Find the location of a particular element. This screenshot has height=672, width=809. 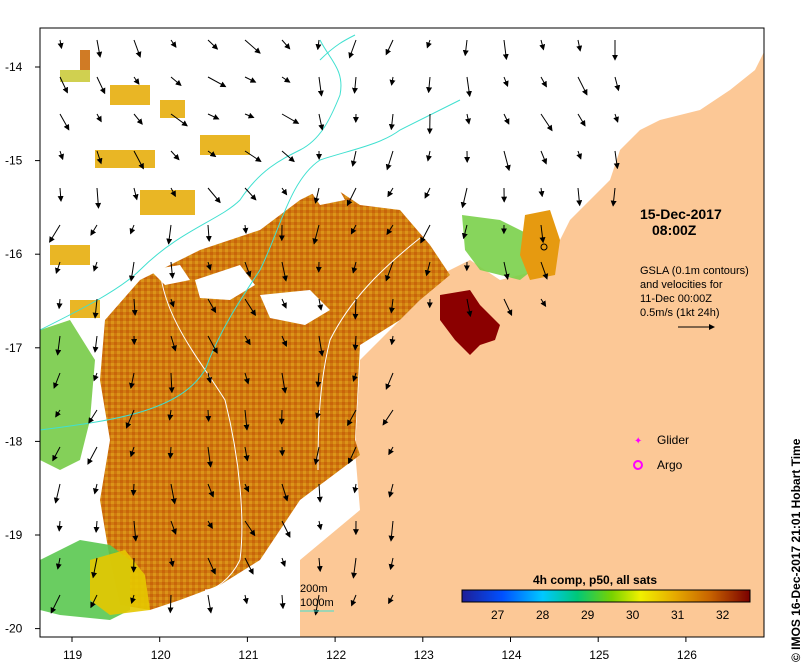

latitude-axis: -14 -15 -16 -17 -18 -19 -20 is located at coordinates (22, 348).